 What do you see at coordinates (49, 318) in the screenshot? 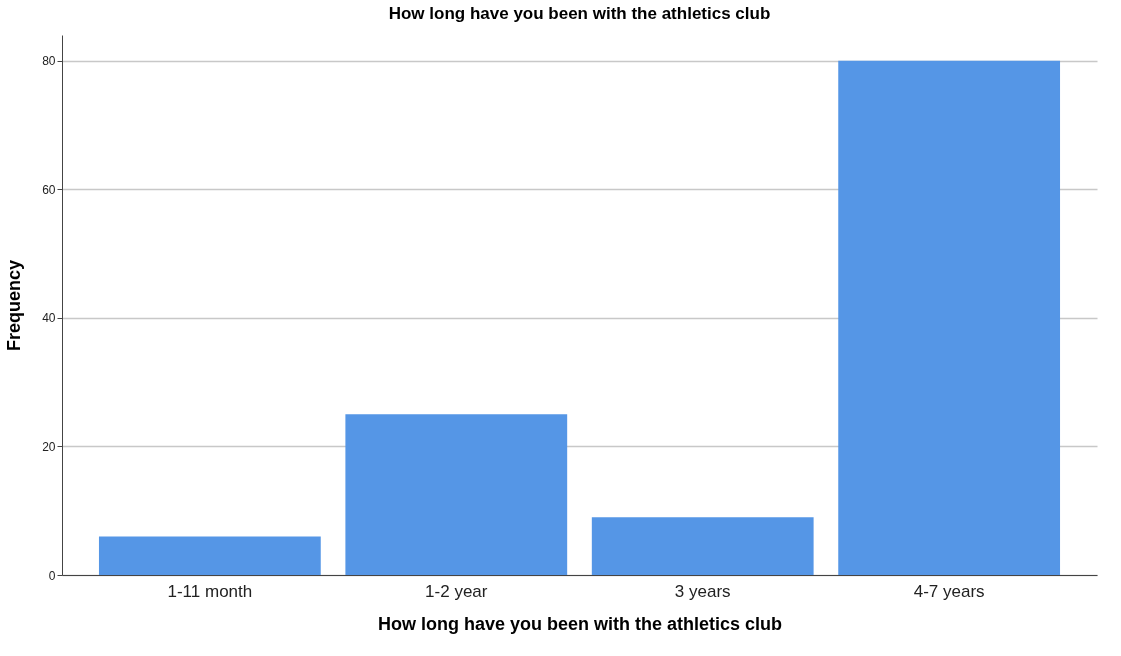
I see `y-tick-label: 40` at bounding box center [49, 318].